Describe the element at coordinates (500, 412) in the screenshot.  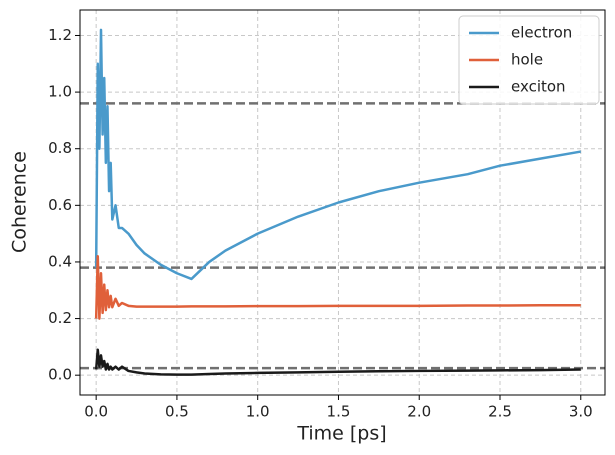
I see `x-tick-label: 2.5` at that location.